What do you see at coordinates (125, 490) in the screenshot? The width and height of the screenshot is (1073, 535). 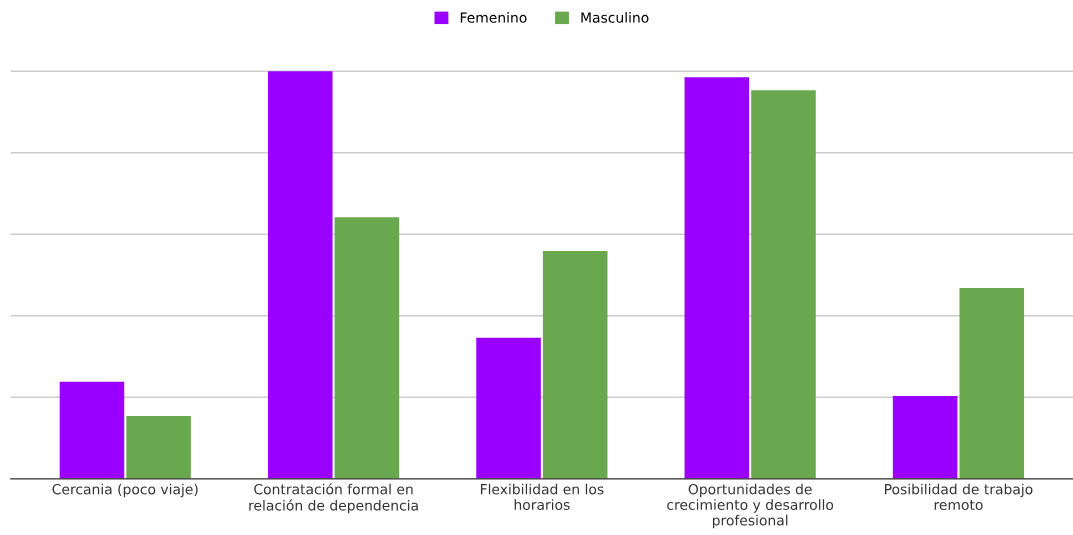 I see `x-tick-label: Cercania (poco viaje)` at bounding box center [125, 490].